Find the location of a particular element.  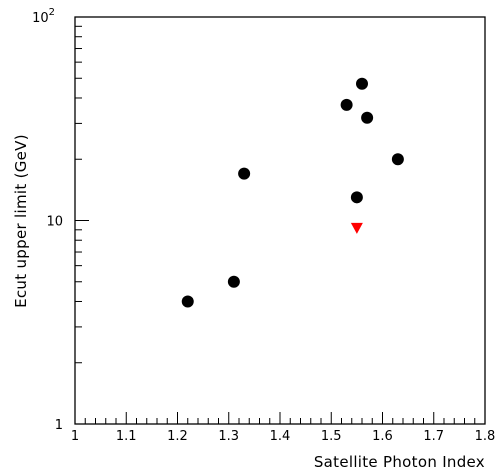

x-tick-label: 1.7 is located at coordinates (433, 436).